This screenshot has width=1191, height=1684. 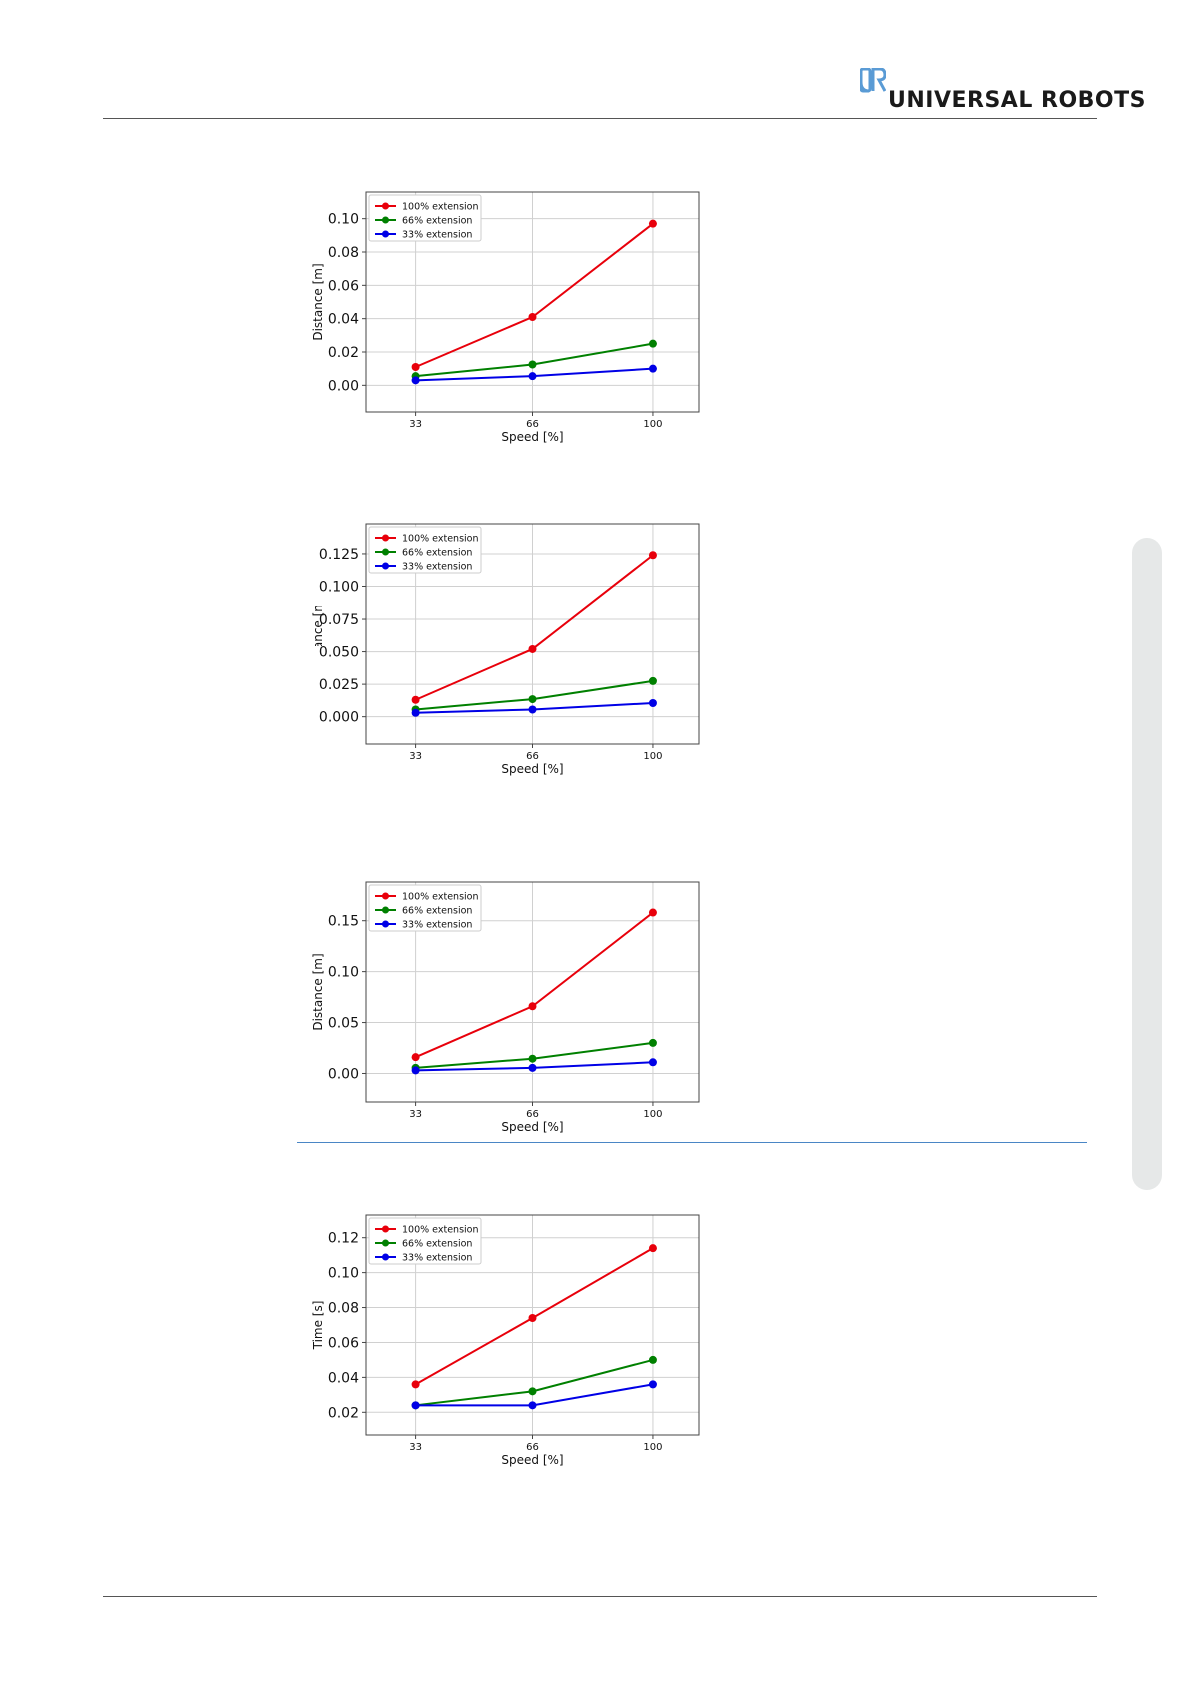 What do you see at coordinates (339, 685) in the screenshot?
I see `y-tick-label: 0.025` at bounding box center [339, 685].